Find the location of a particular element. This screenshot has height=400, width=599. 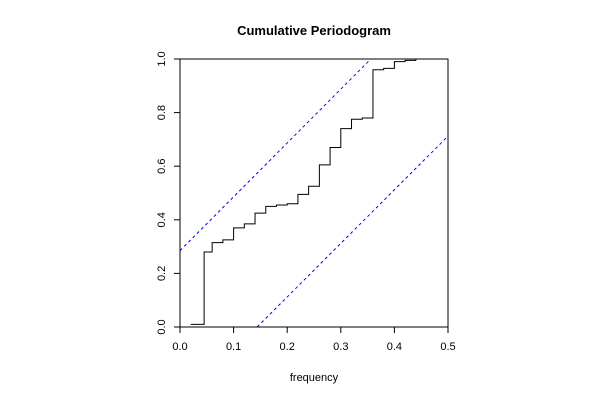

y-axis: 0.0 0.2 0.4 0.6 0.8 1.0 is located at coordinates (168, 193).